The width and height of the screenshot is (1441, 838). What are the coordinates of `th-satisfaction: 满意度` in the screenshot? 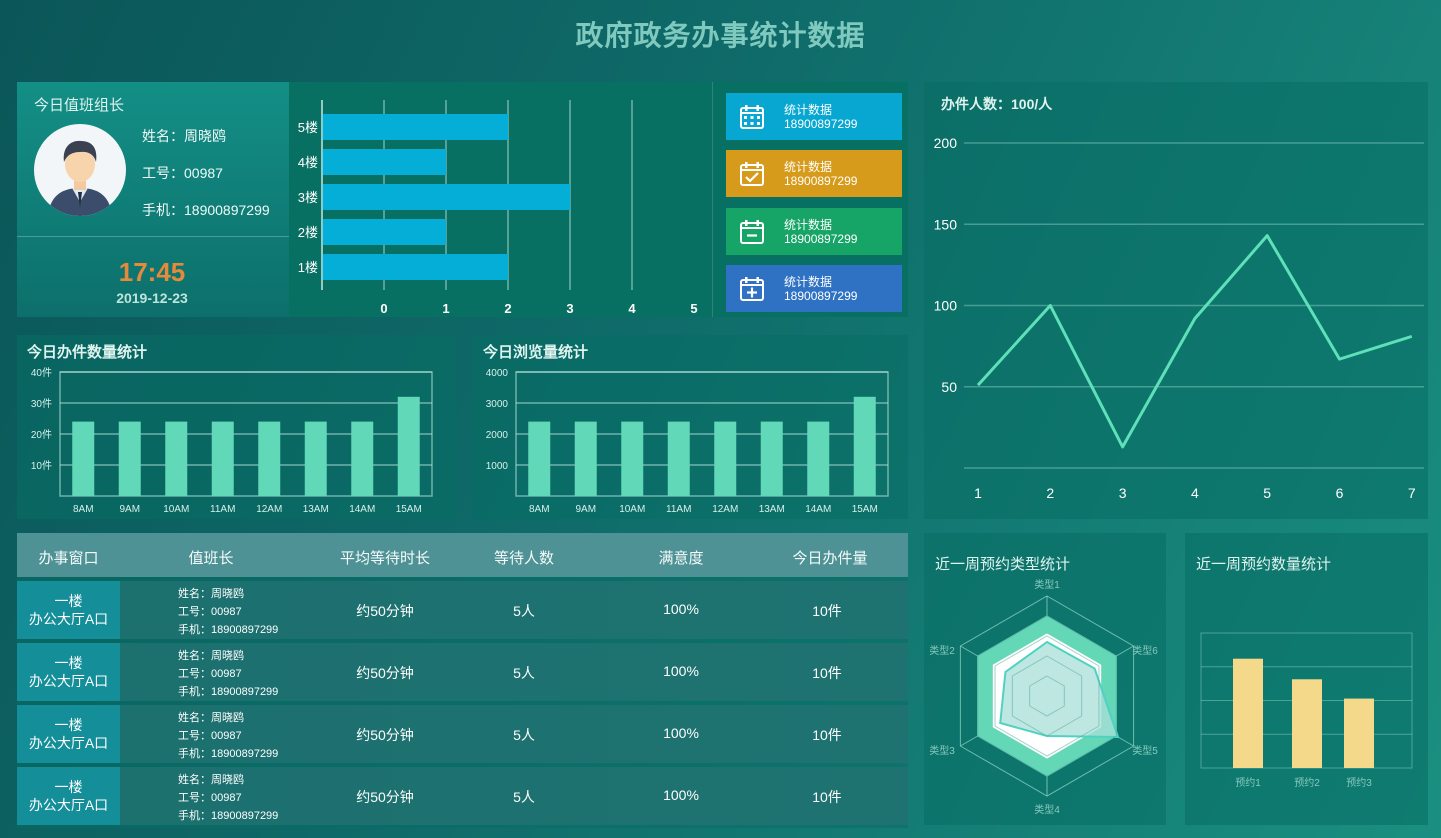 It's located at (681, 558).